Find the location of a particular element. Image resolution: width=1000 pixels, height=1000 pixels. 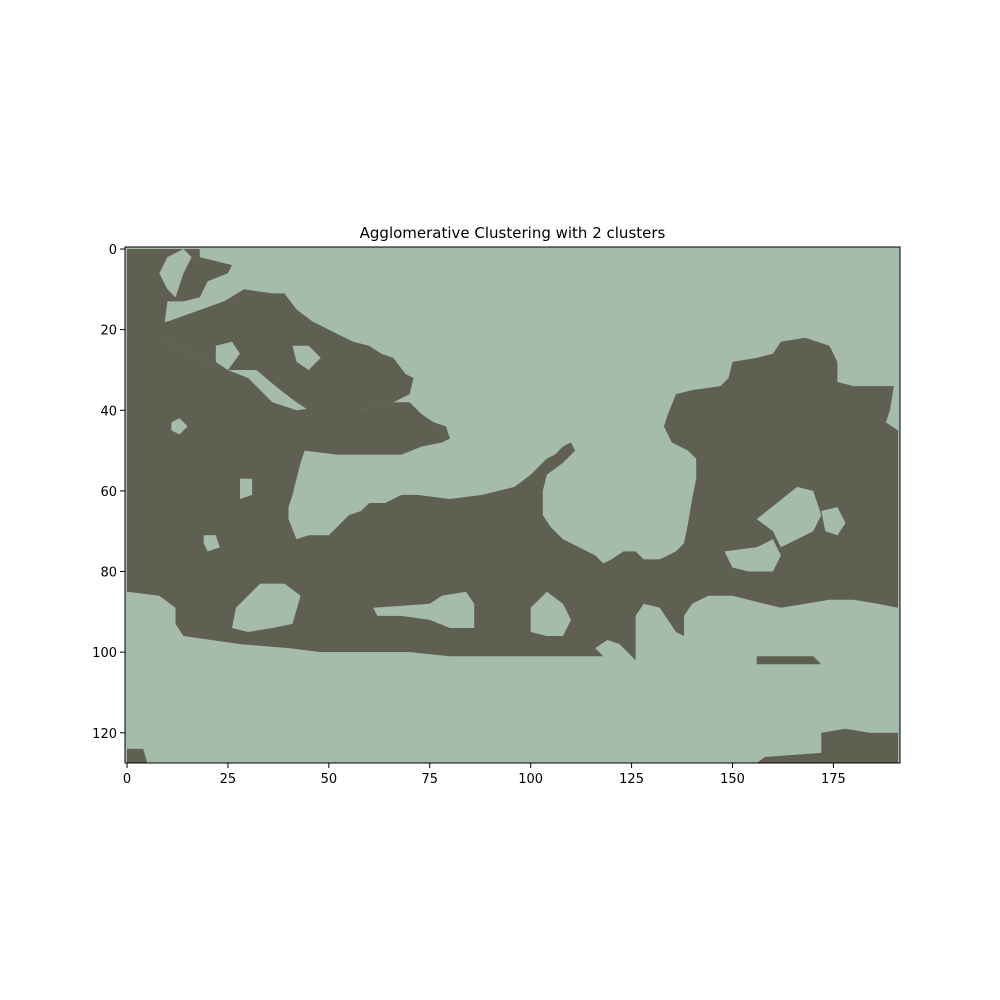

y-tick-label: 100 is located at coordinates (104, 653).